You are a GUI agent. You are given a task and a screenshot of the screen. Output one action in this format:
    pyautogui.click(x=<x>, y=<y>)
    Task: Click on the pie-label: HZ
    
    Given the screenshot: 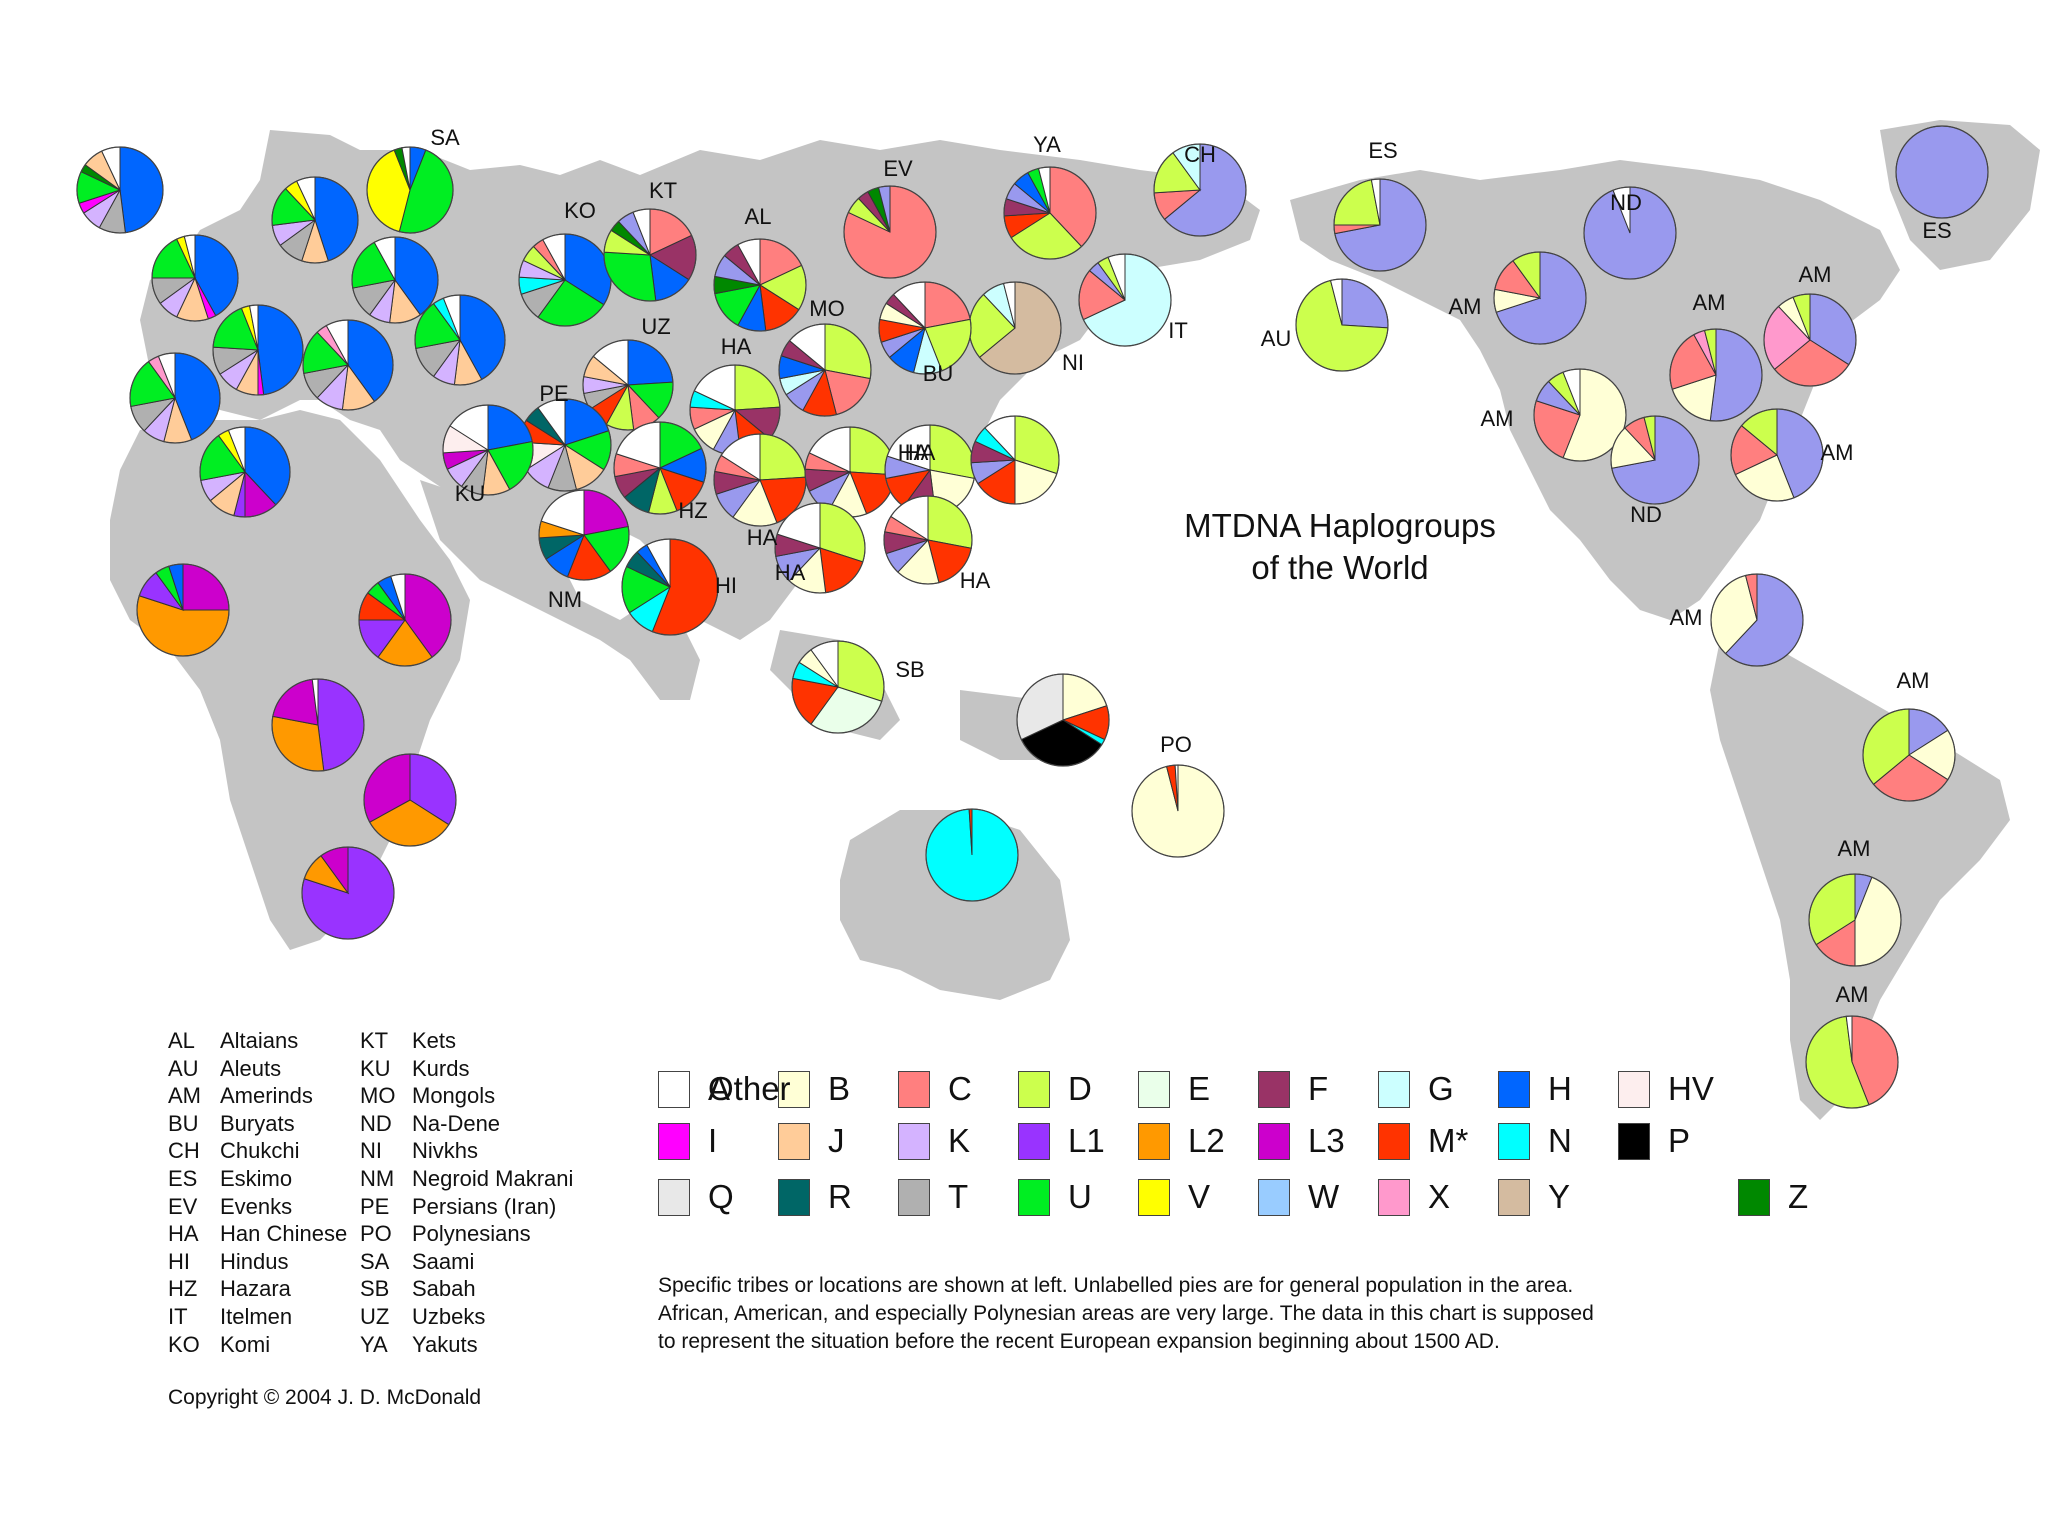 What is the action you would take?
    pyautogui.click(x=692, y=510)
    